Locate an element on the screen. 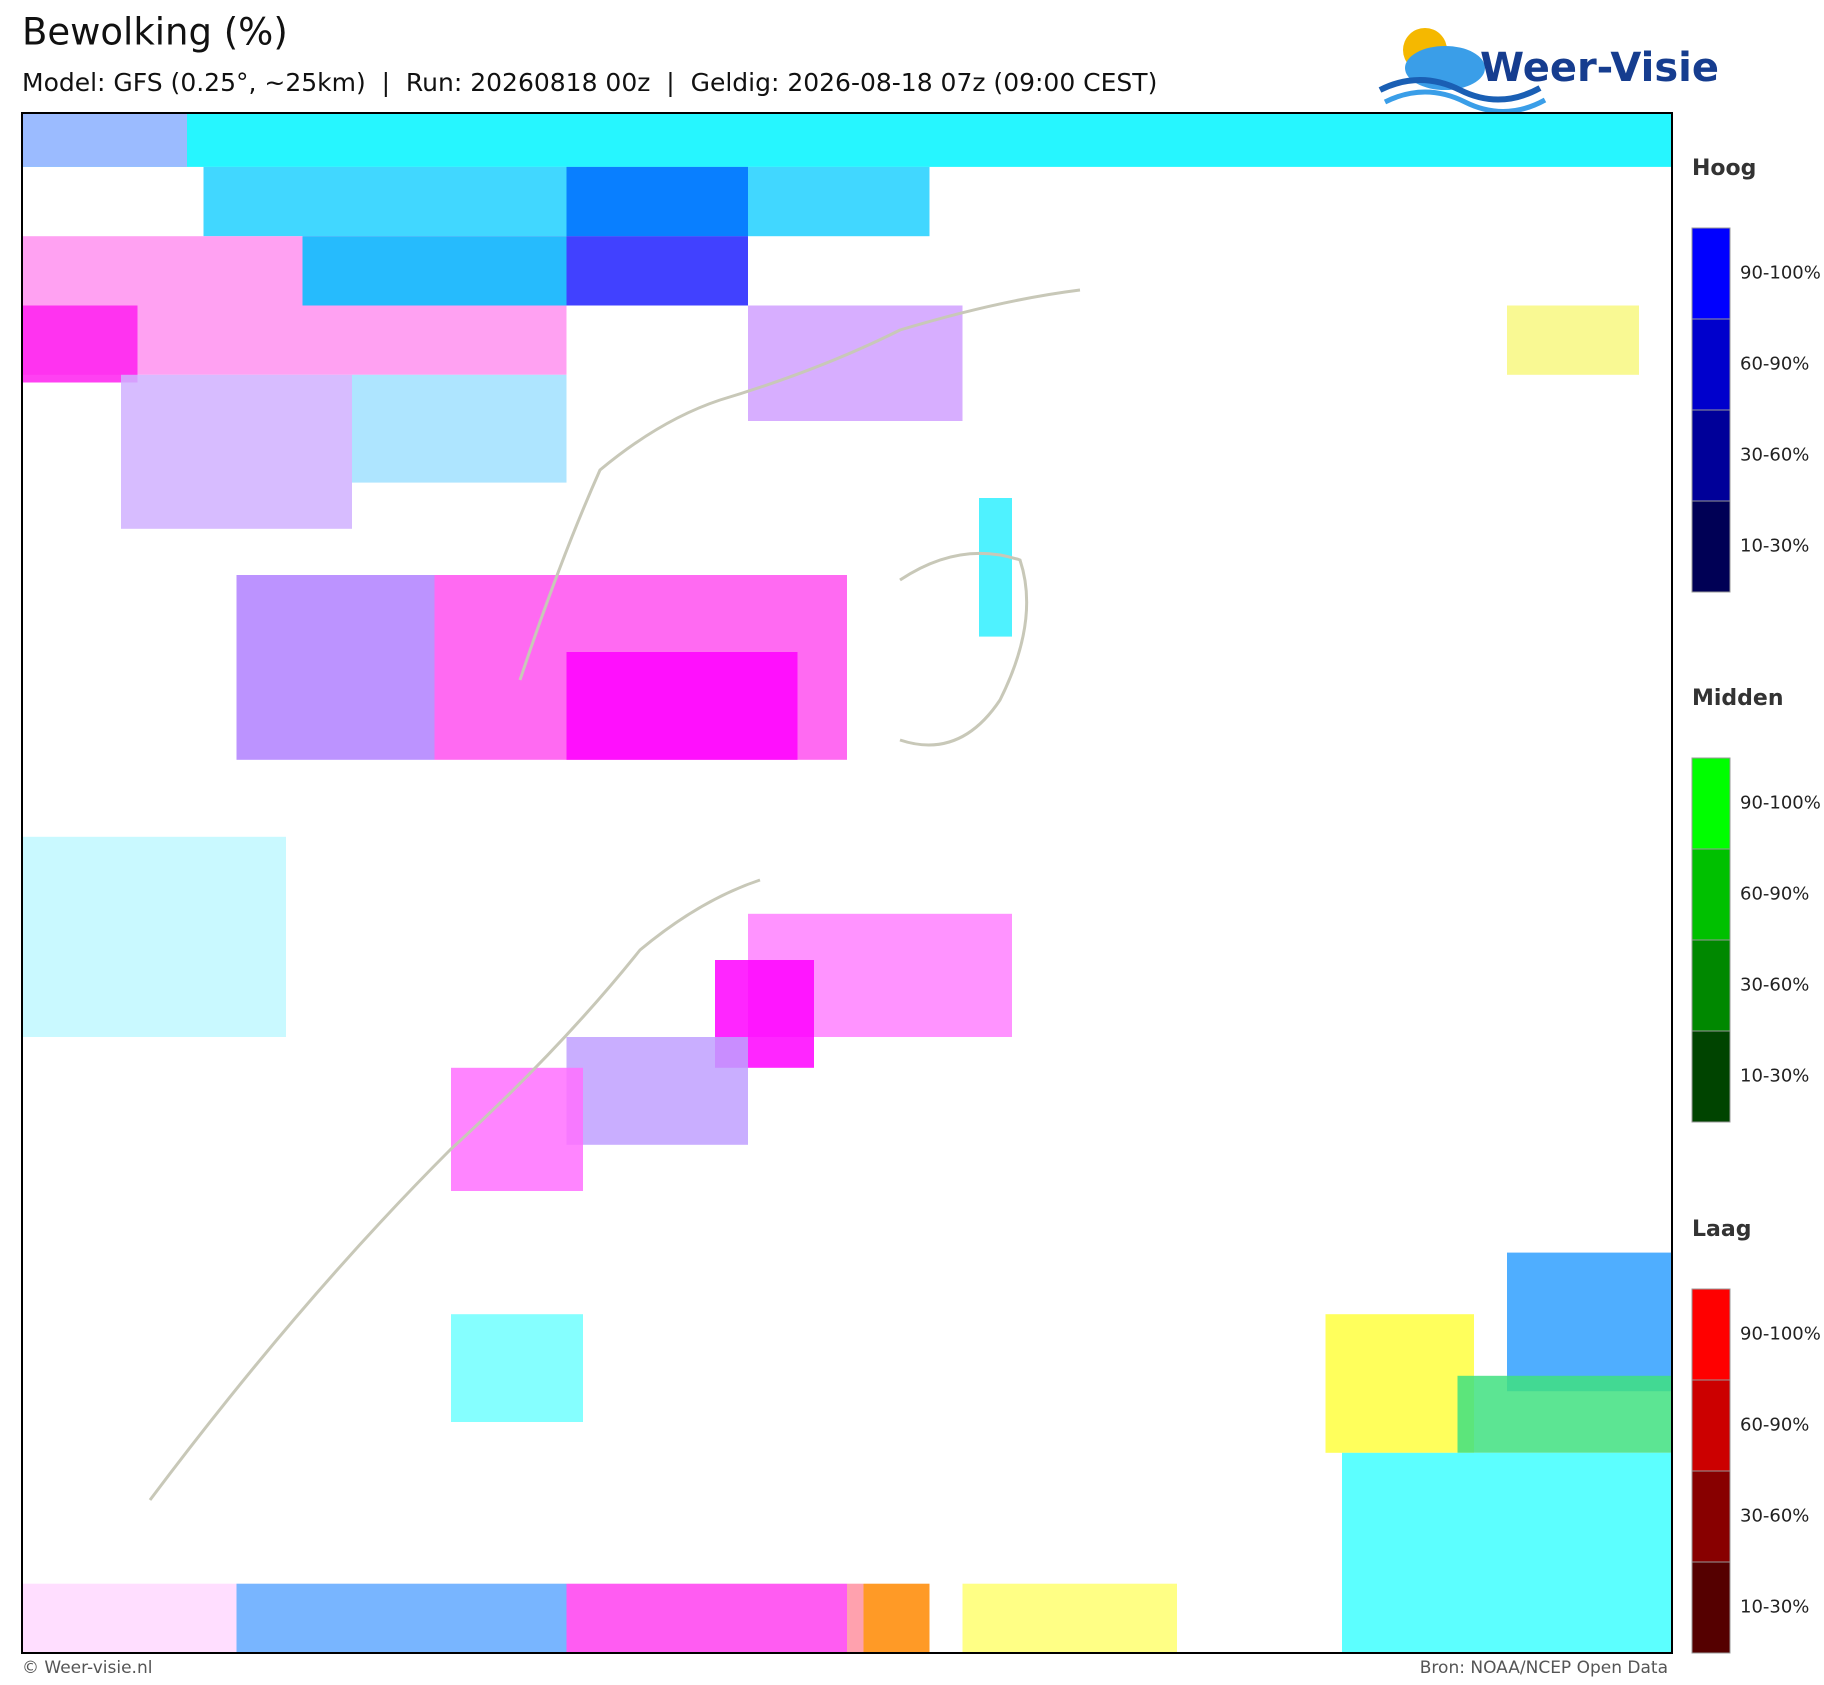 The width and height of the screenshot is (1824, 1685). logo: Weer-Visie is located at coordinates (1548, 71).